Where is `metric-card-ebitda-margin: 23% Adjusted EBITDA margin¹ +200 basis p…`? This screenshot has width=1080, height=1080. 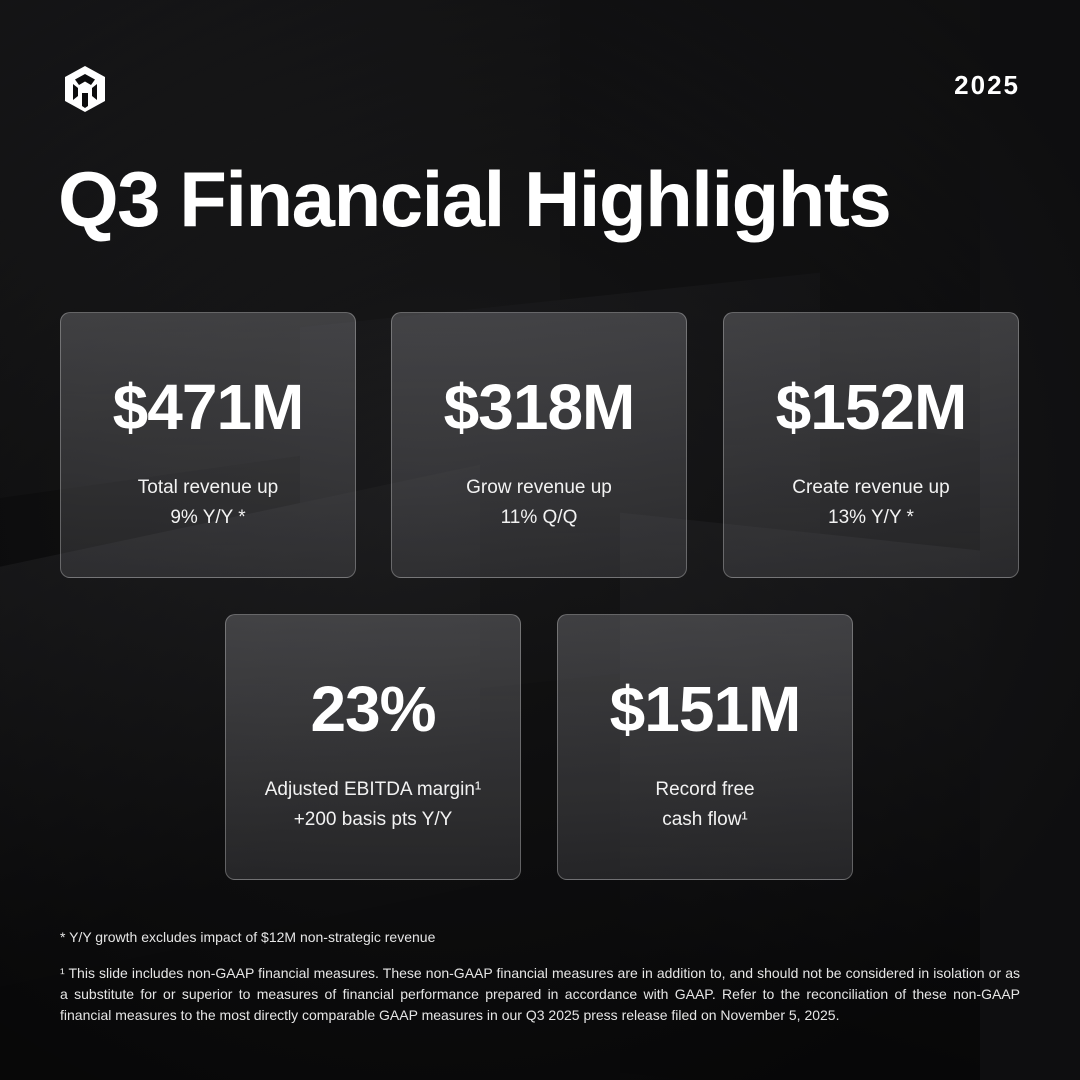 metric-card-ebitda-margin: 23% Adjusted EBITDA margin¹ +200 basis p… is located at coordinates (373, 747).